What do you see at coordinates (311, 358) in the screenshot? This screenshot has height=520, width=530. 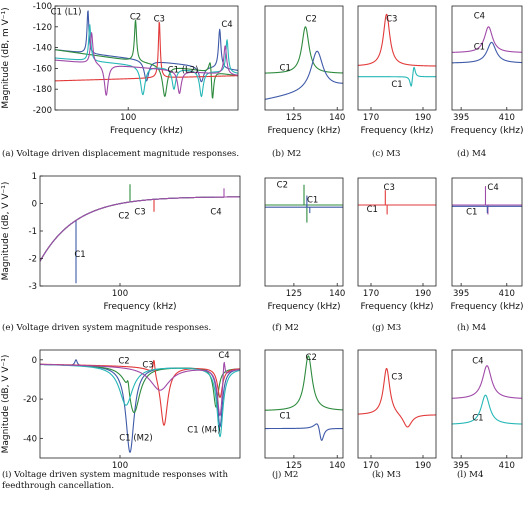 I see `annotation-j-0: C2` at bounding box center [311, 358].